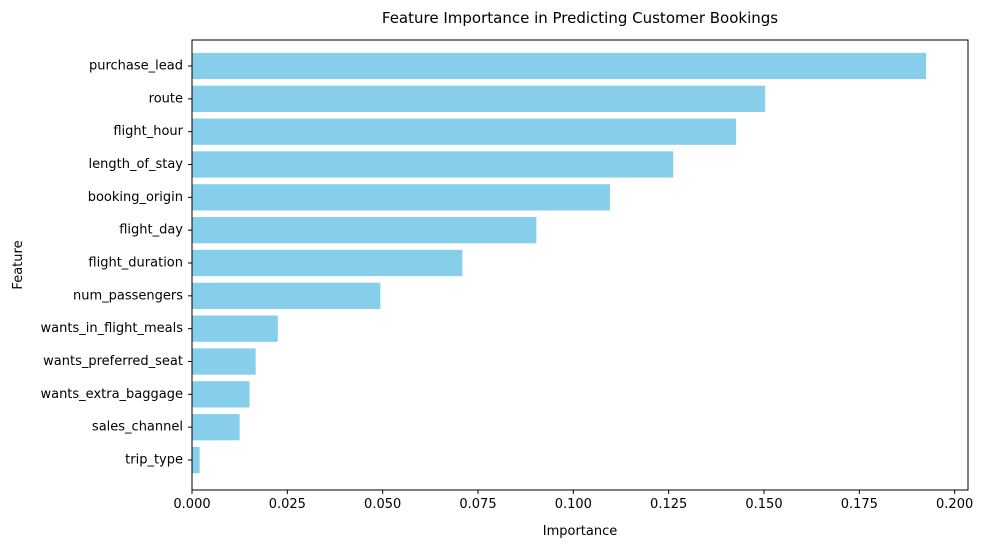 The height and width of the screenshot is (551, 988). I want to click on y-tick-label: length_of_stay, so click(136, 164).